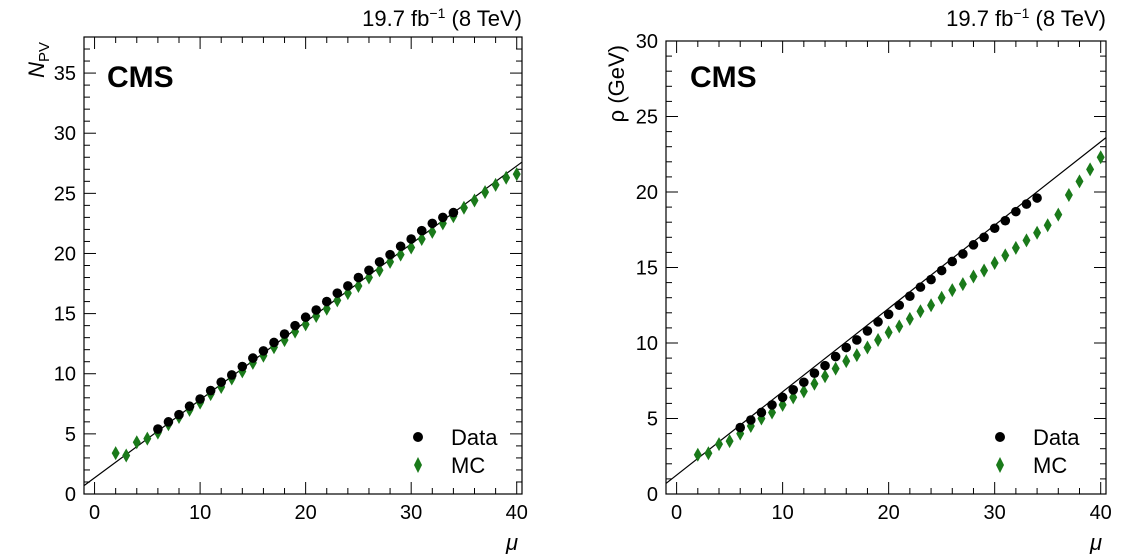 The width and height of the screenshot is (1122, 556). Describe the element at coordinates (140, 77) in the screenshot. I see `cms-label: CMS` at that location.